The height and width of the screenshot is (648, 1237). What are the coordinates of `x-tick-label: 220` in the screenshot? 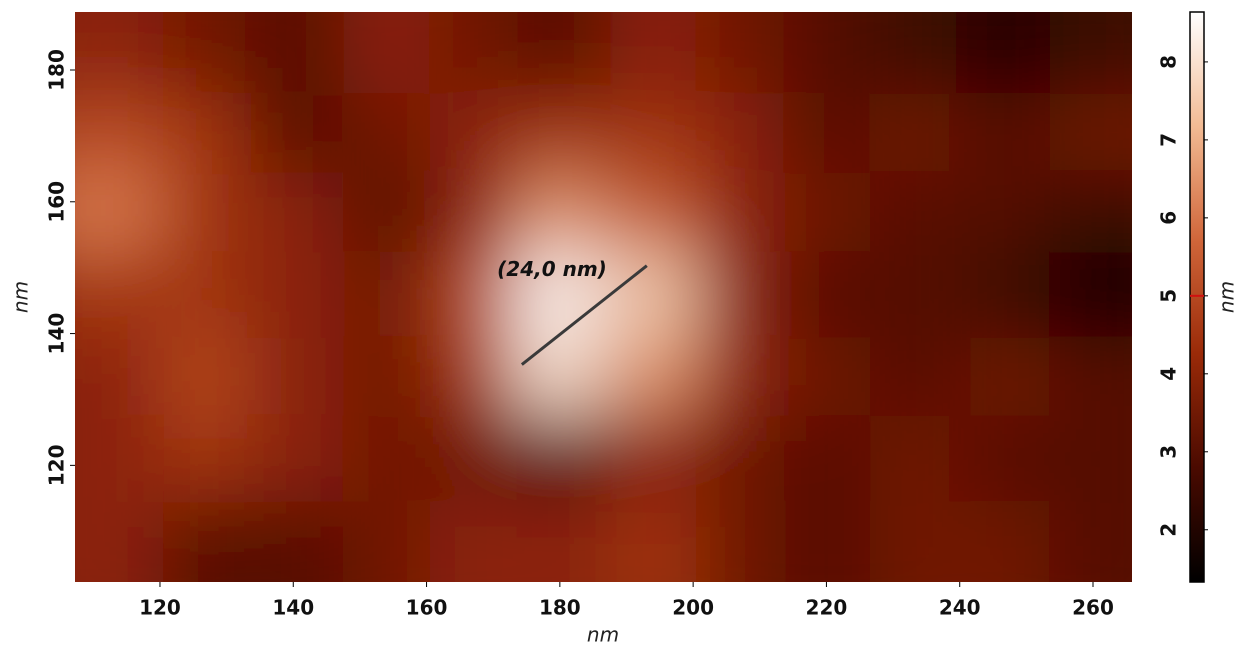 It's located at (827, 608).